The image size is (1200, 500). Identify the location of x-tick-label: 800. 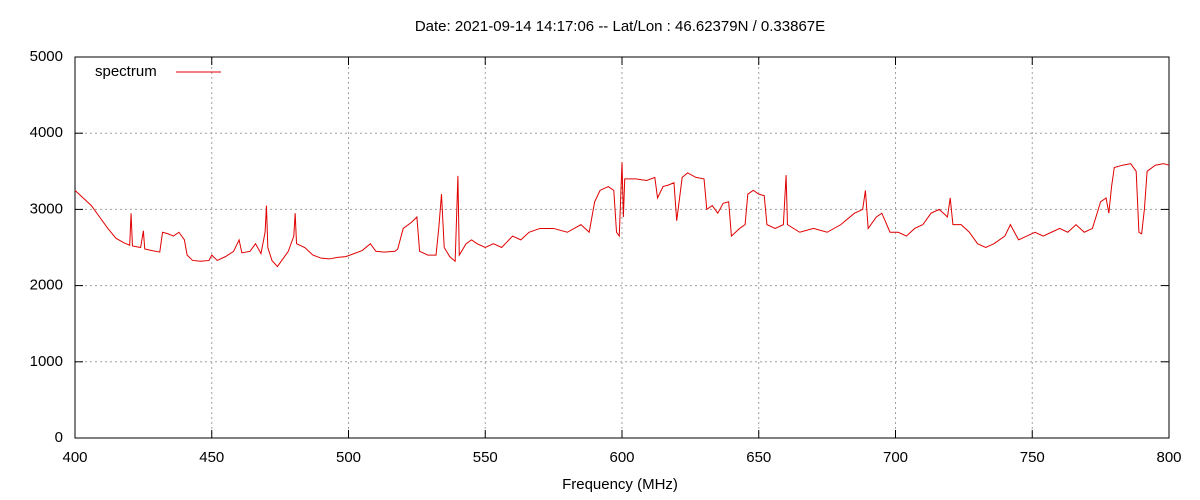
(1168, 457).